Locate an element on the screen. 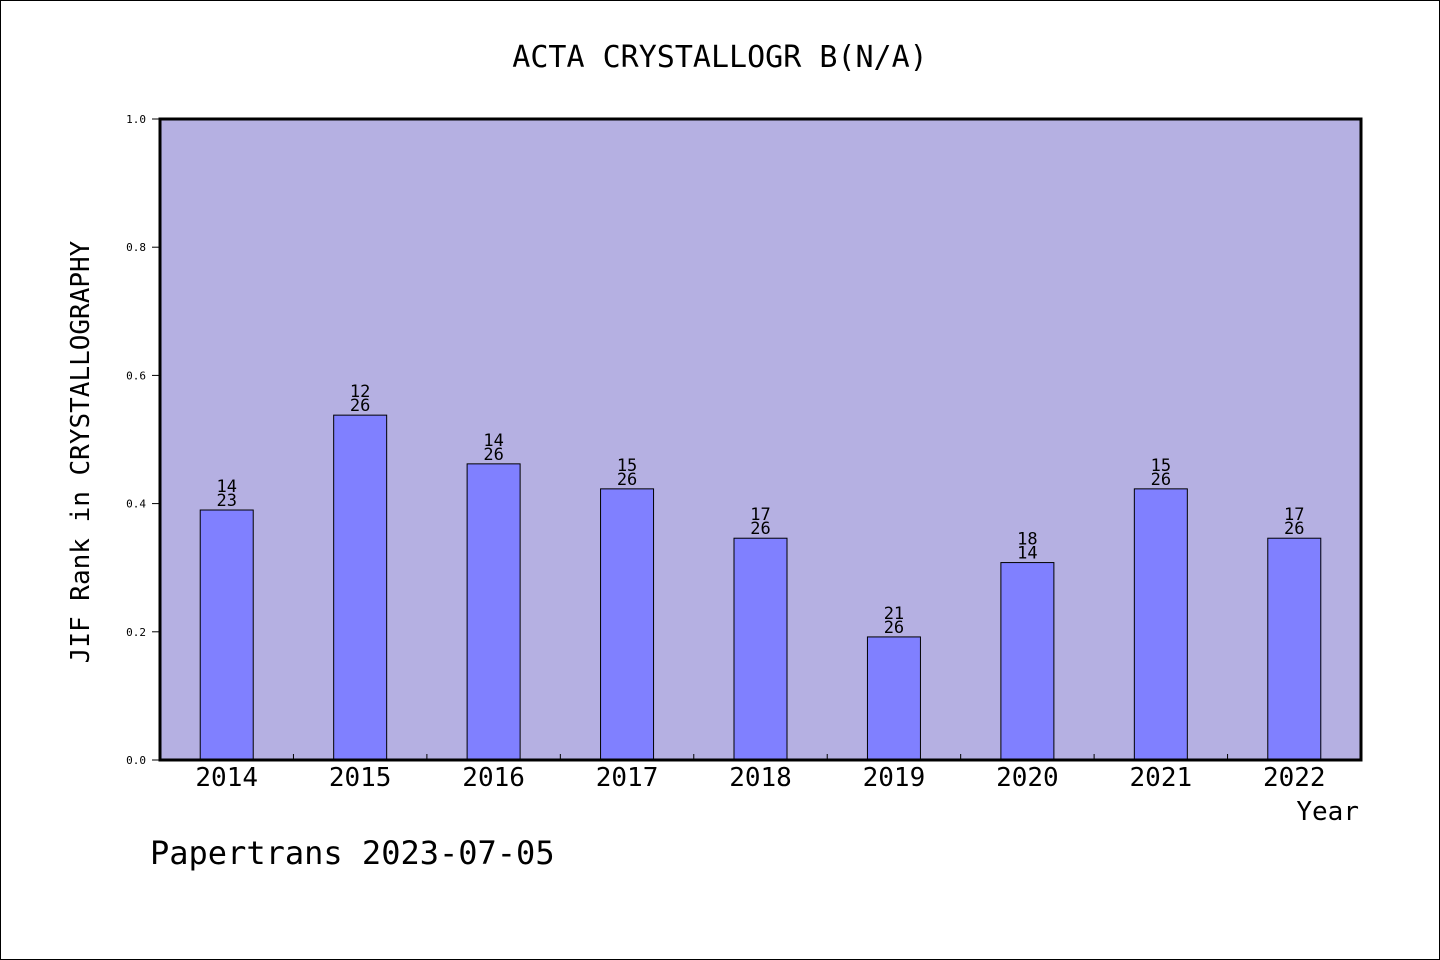  x-axis: 2014 2015 2016 2017 2018 2019 2020 2021 2022 is located at coordinates (760, 773).